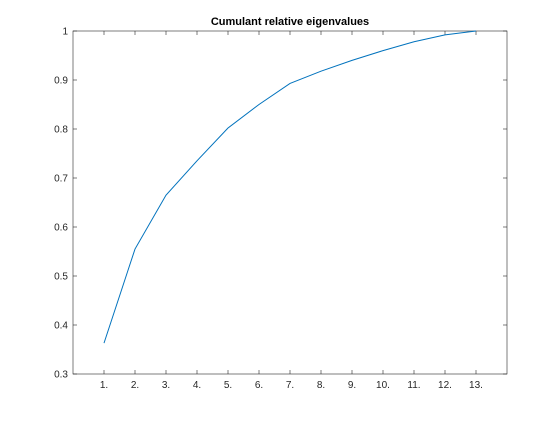  What do you see at coordinates (61, 228) in the screenshot?
I see `y-tick-label: 0.6` at bounding box center [61, 228].